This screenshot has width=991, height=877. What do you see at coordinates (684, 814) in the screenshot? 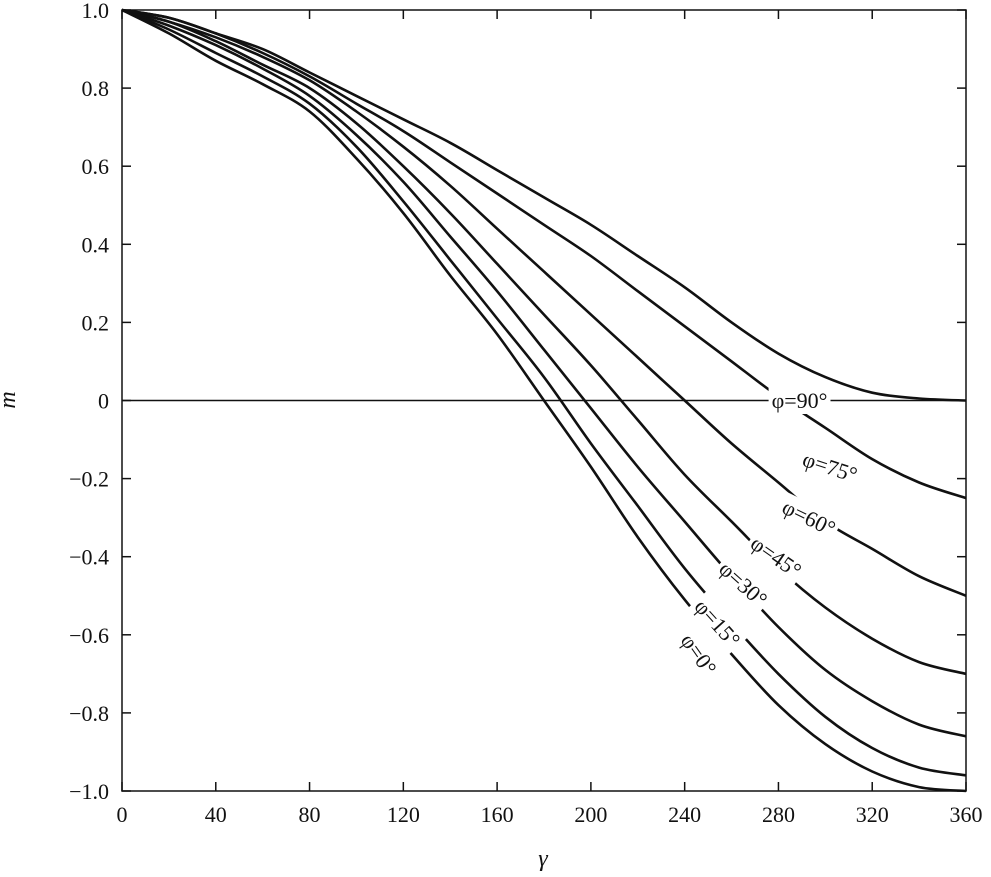
I see `x-tick-label: 240` at bounding box center [684, 814].